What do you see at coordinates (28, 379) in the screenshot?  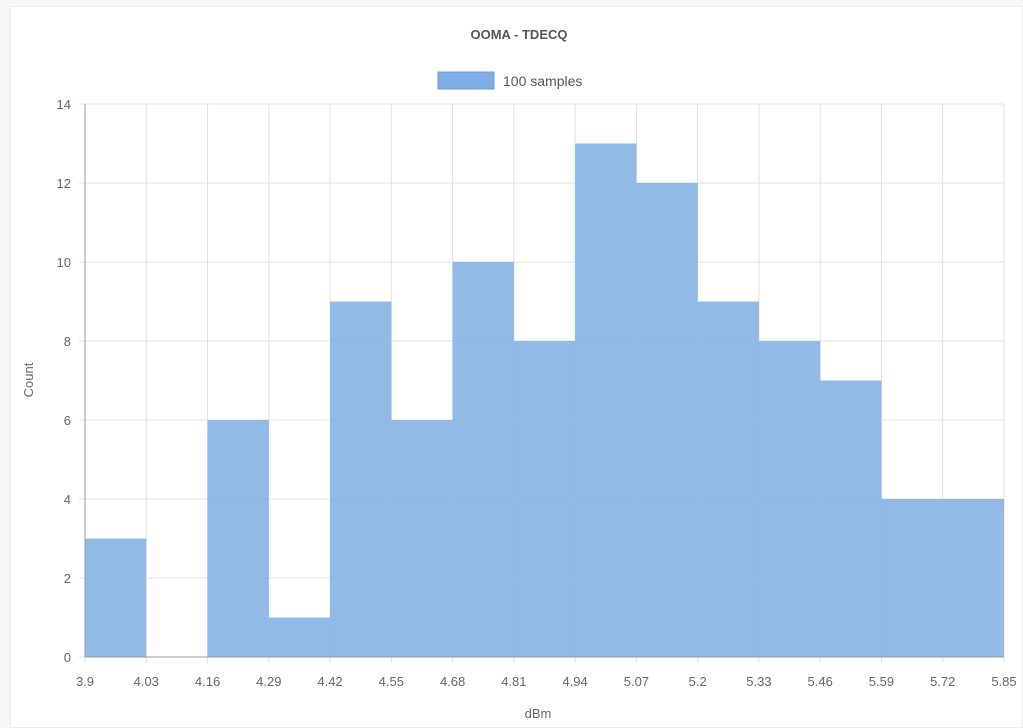 I see `y-axis-title: Count` at bounding box center [28, 379].